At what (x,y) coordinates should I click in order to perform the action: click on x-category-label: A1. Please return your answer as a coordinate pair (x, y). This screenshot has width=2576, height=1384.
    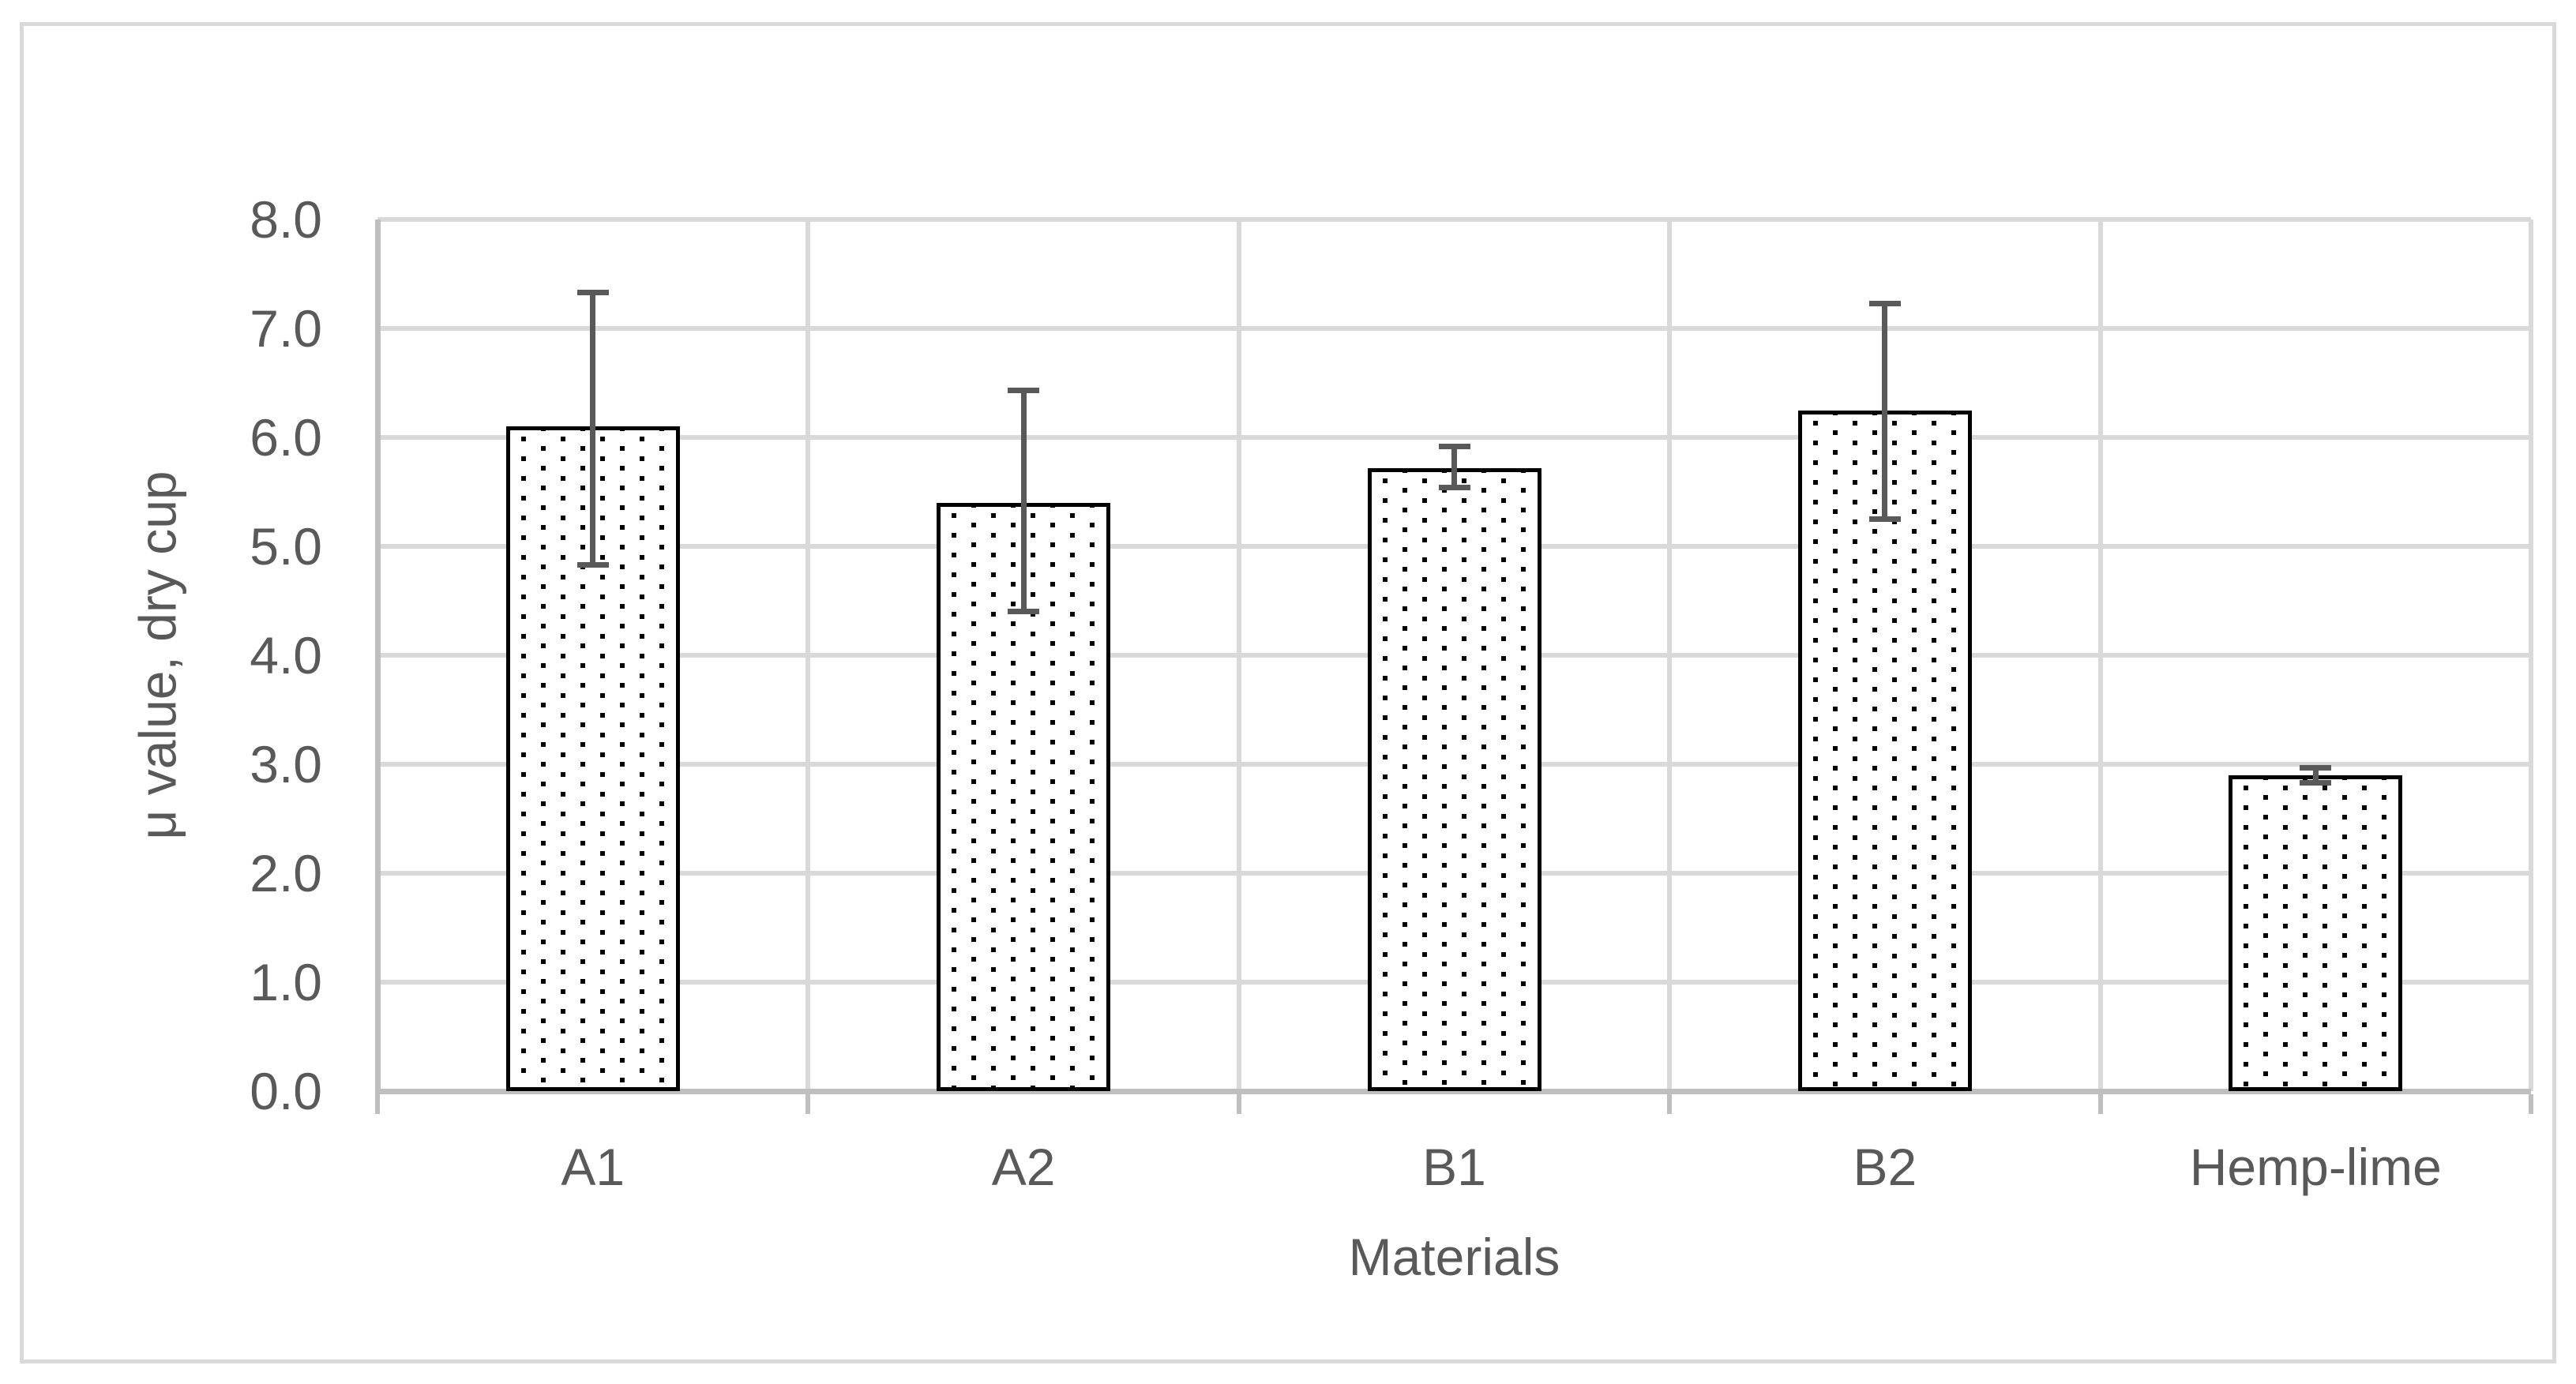
    Looking at the image, I should click on (593, 1167).